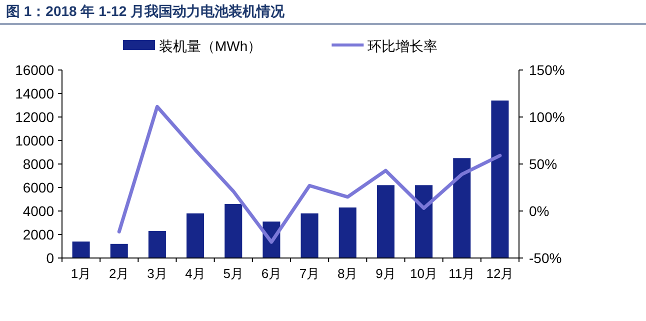  What do you see at coordinates (146, 11) in the screenshot?
I see `chart-title: 图 1：2018 年 1-12 月我国动力电池装机情况` at bounding box center [146, 11].